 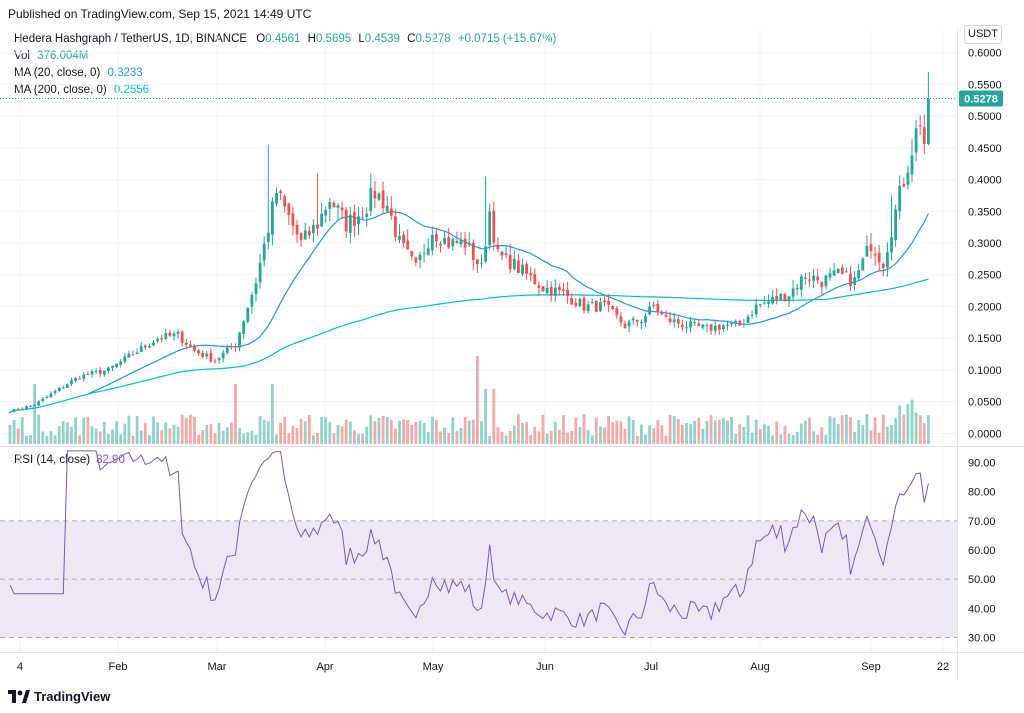 What do you see at coordinates (285, 56) in the screenshot?
I see `volume-row: Vol 376.004M` at bounding box center [285, 56].